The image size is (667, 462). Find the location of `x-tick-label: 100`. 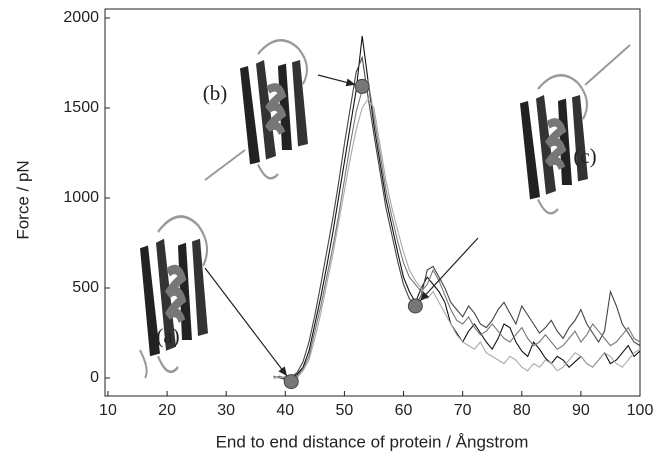

x-tick-label: 100 is located at coordinates (640, 410).